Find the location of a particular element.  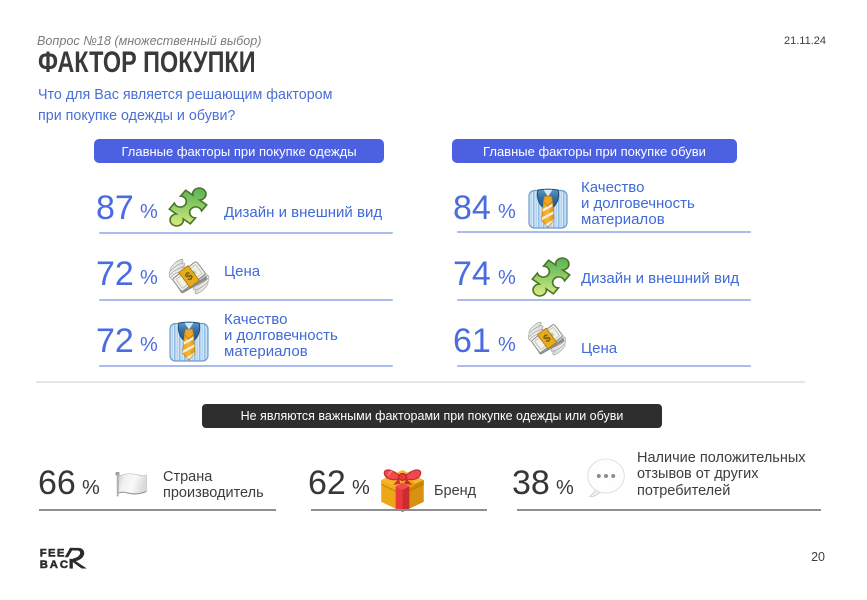

svg-text: FEE is located at coordinates (52, 553).